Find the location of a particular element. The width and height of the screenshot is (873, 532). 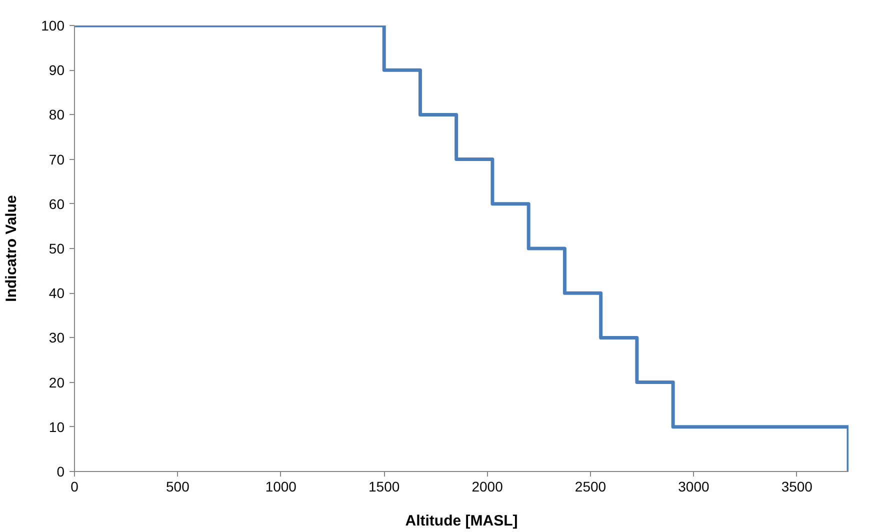

x-tick-label: 3000 is located at coordinates (694, 486).